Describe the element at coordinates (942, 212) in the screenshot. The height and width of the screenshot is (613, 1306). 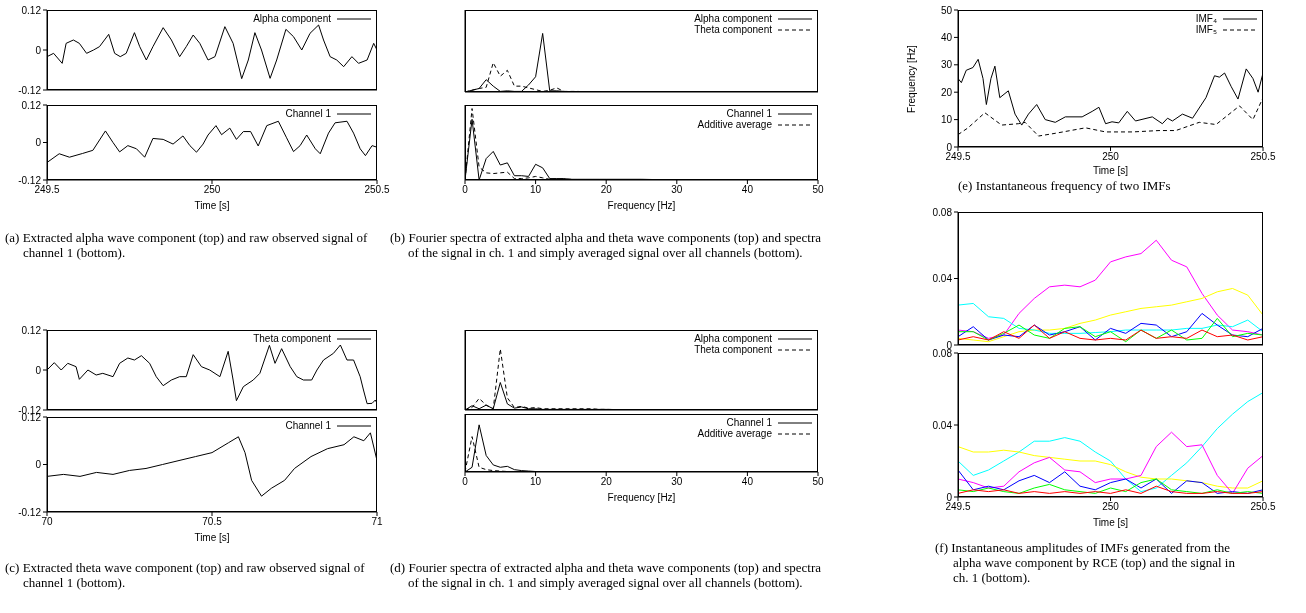
I see `y-tick-label: 0.08` at that location.